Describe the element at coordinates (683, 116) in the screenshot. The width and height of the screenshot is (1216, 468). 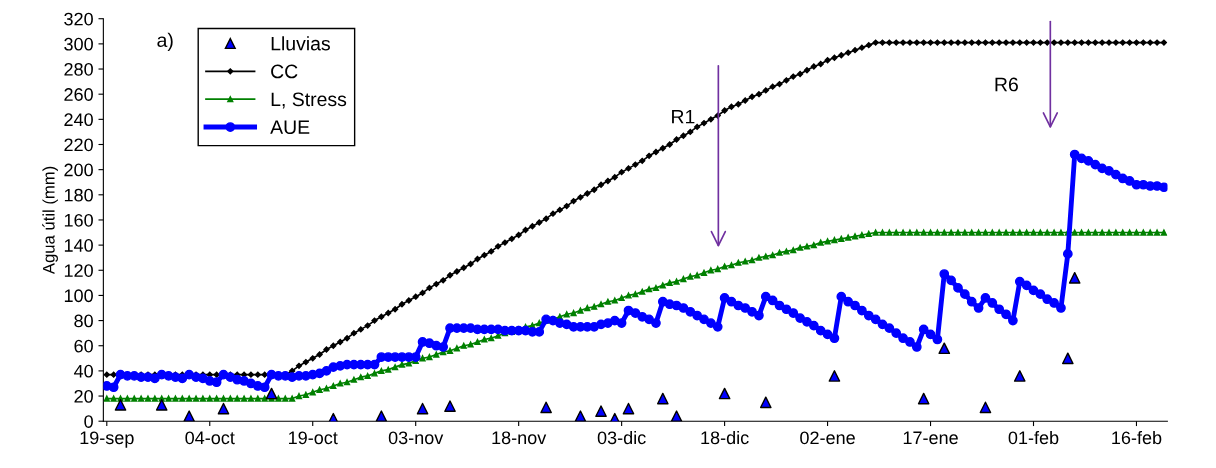
I see `annotation: R1` at that location.